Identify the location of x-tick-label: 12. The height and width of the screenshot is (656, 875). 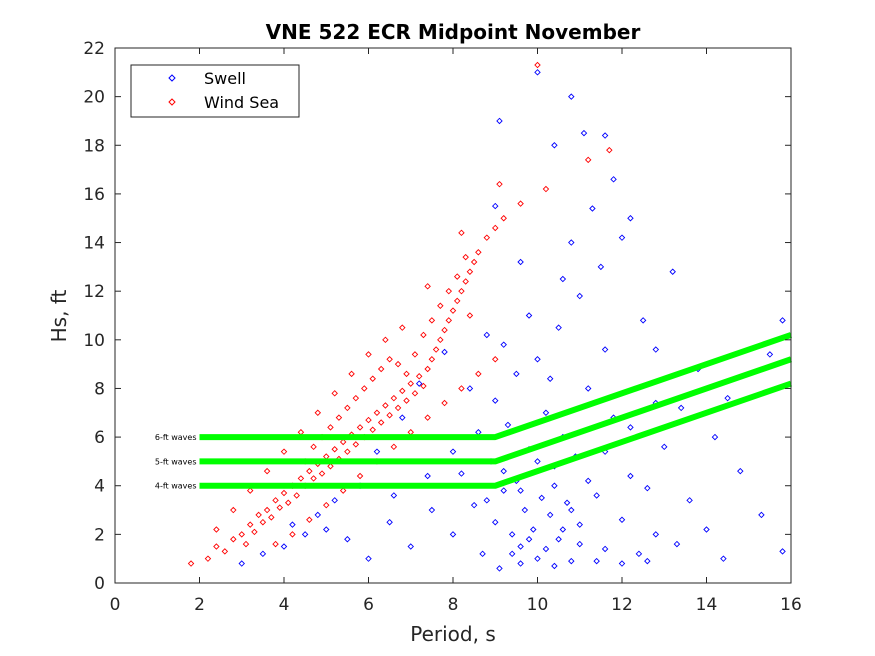
(622, 605).